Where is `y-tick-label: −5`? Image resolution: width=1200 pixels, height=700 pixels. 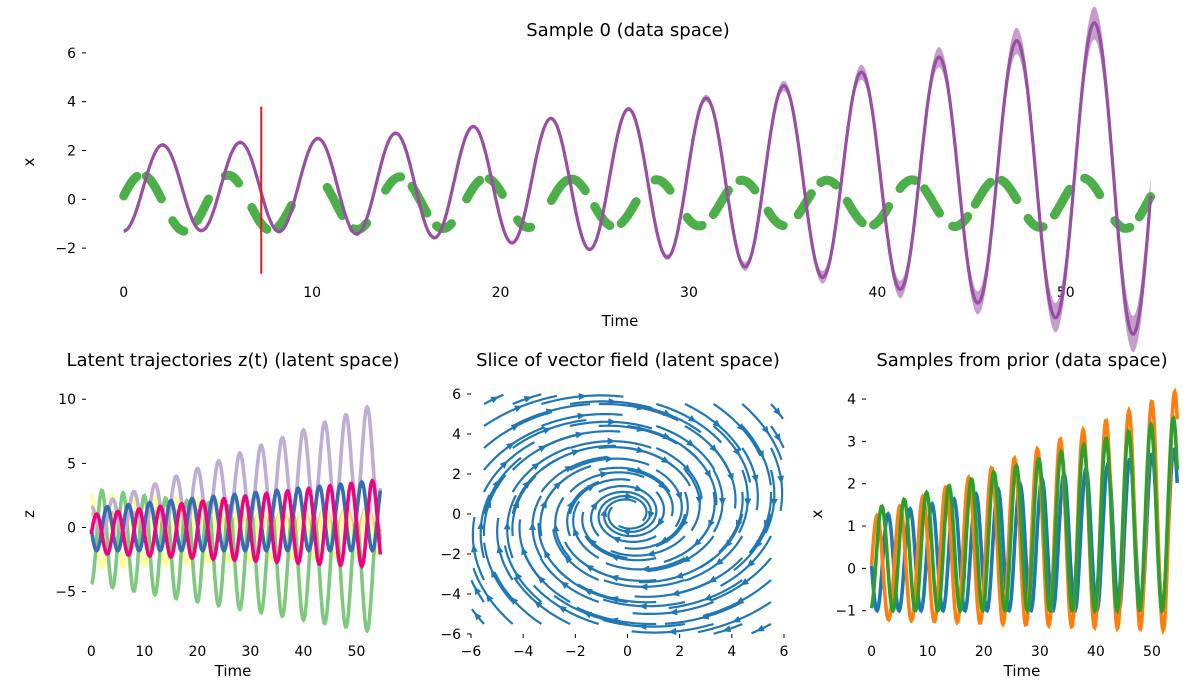
y-tick-label: −5 is located at coordinates (65, 593).